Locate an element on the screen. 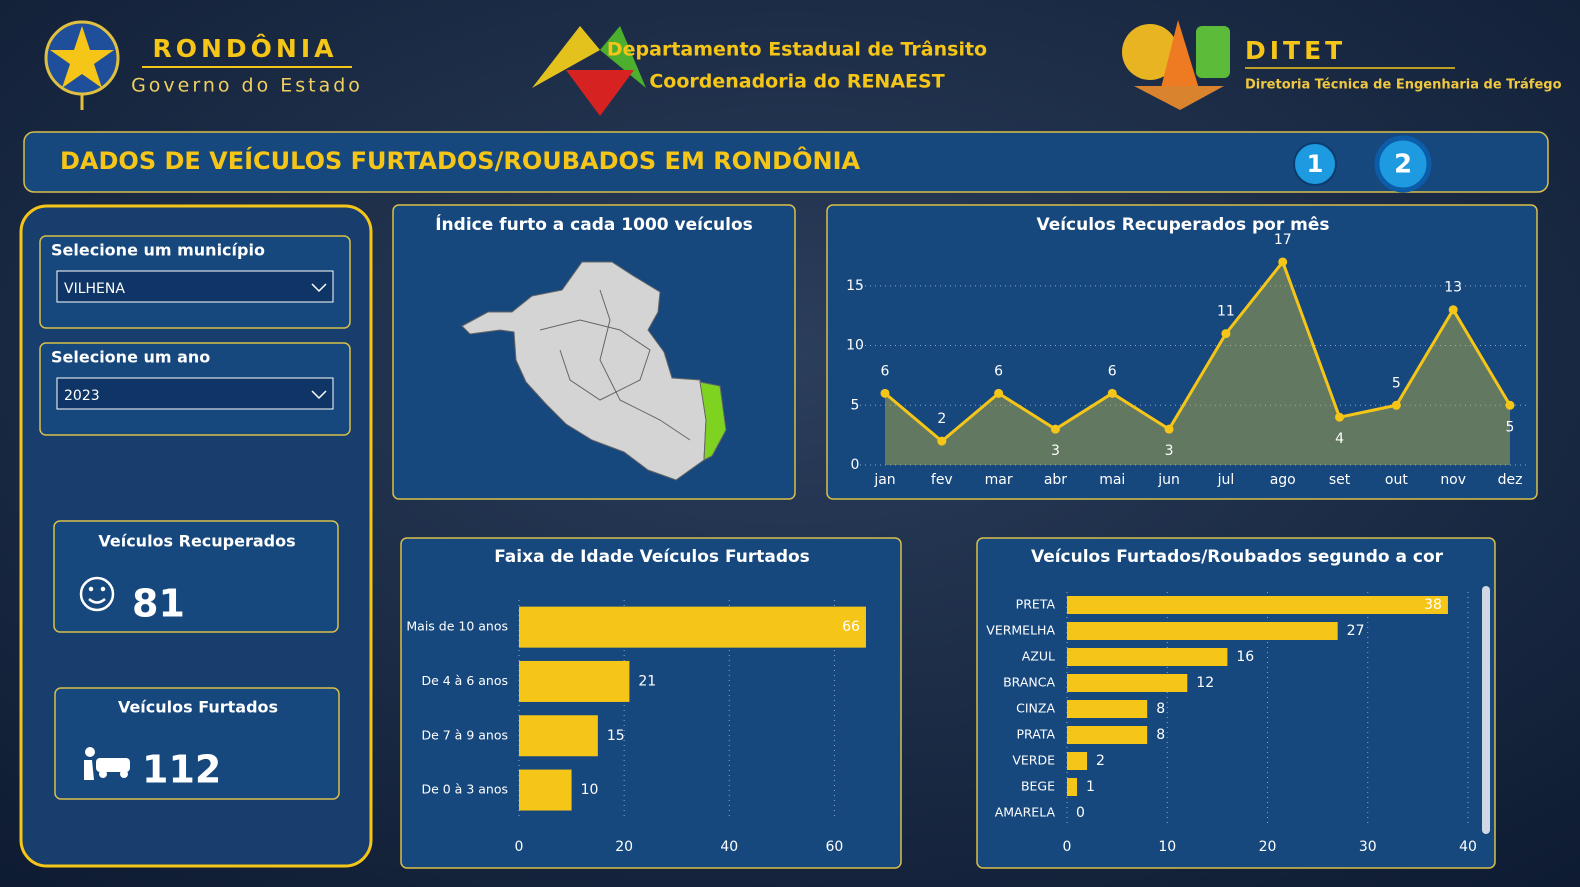  scrollbar is located at coordinates (1486, 710).